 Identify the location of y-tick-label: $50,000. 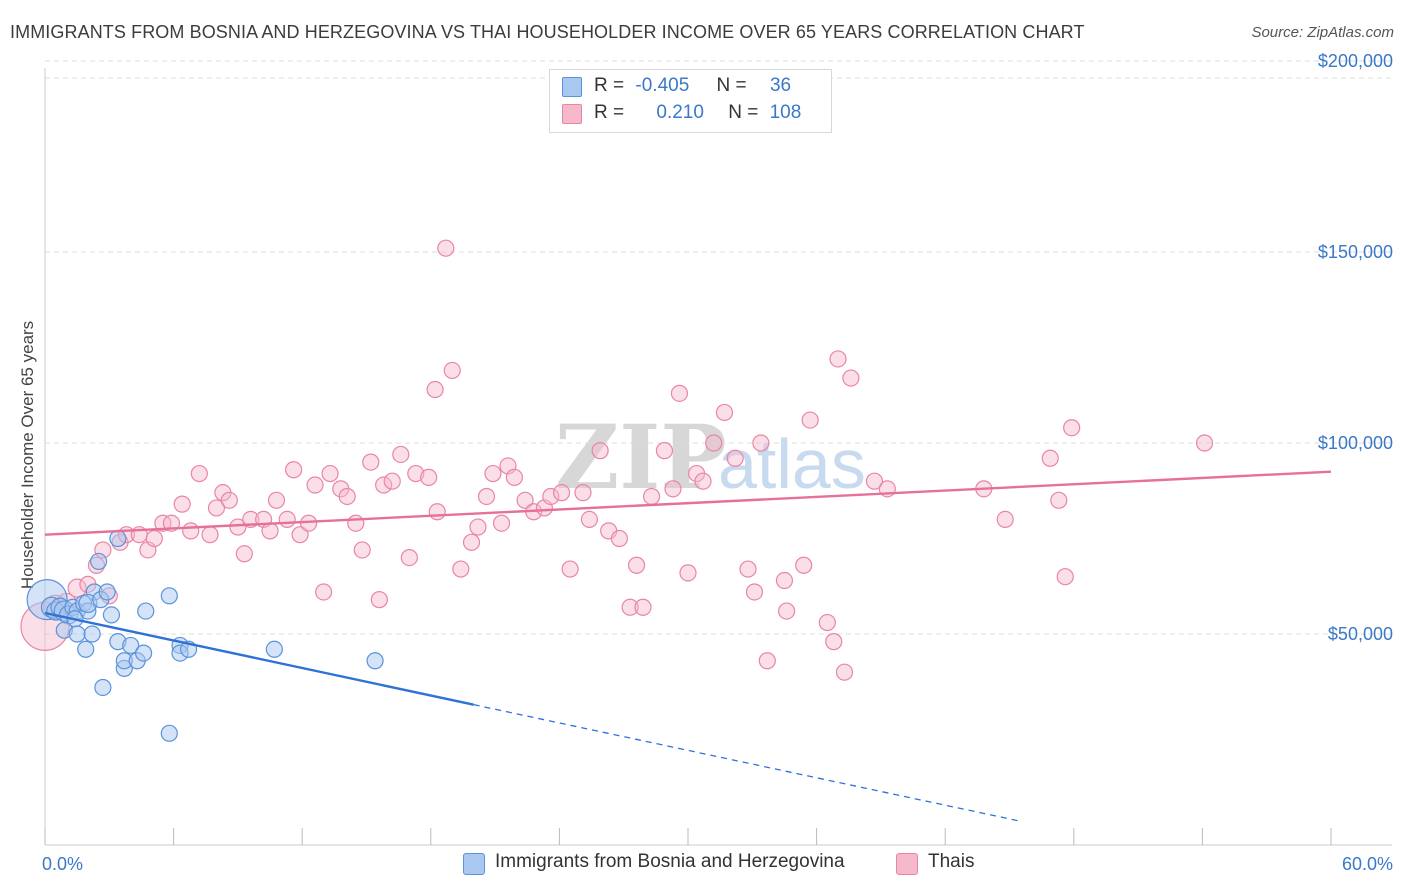
(1360, 634).